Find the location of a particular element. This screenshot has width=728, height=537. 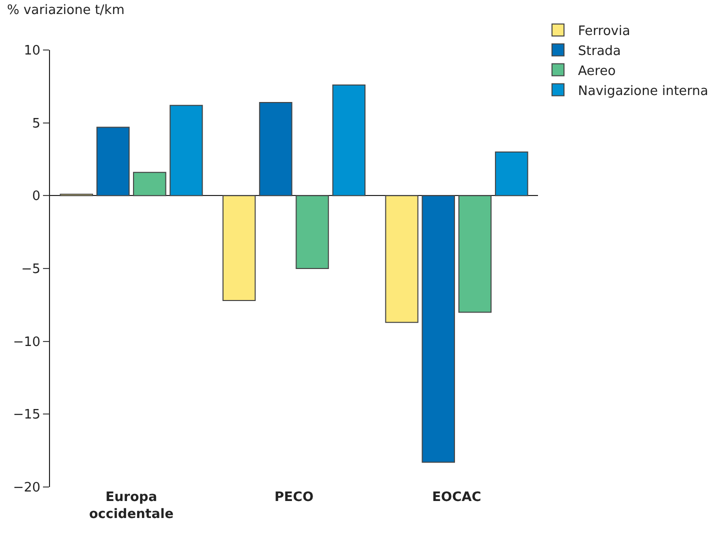

y-tick-label: −10 is located at coordinates (26, 342).